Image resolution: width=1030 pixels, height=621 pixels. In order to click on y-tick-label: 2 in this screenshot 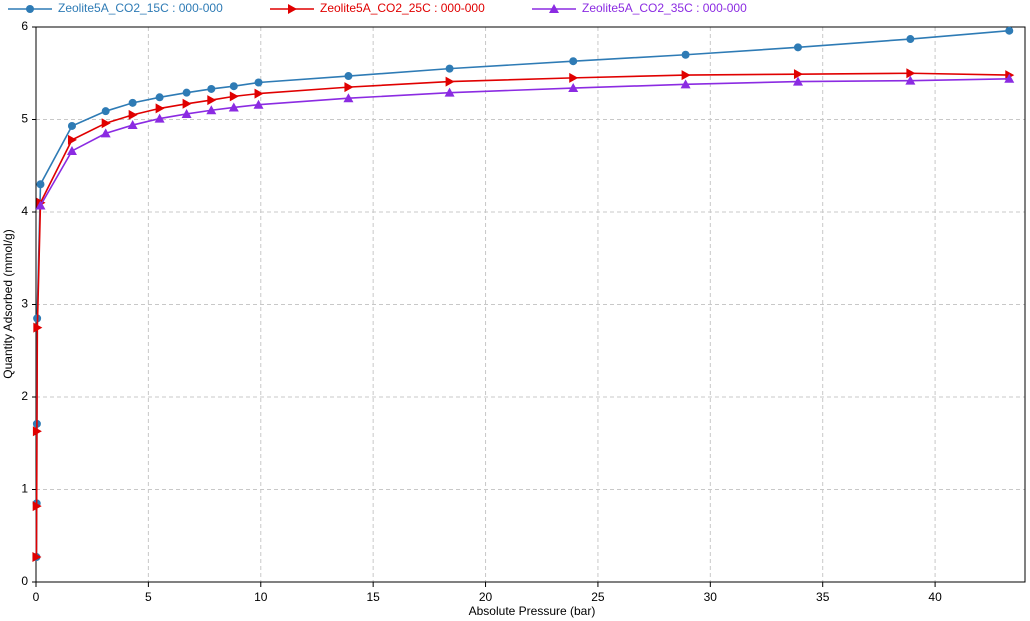, I will do `click(24, 396)`.